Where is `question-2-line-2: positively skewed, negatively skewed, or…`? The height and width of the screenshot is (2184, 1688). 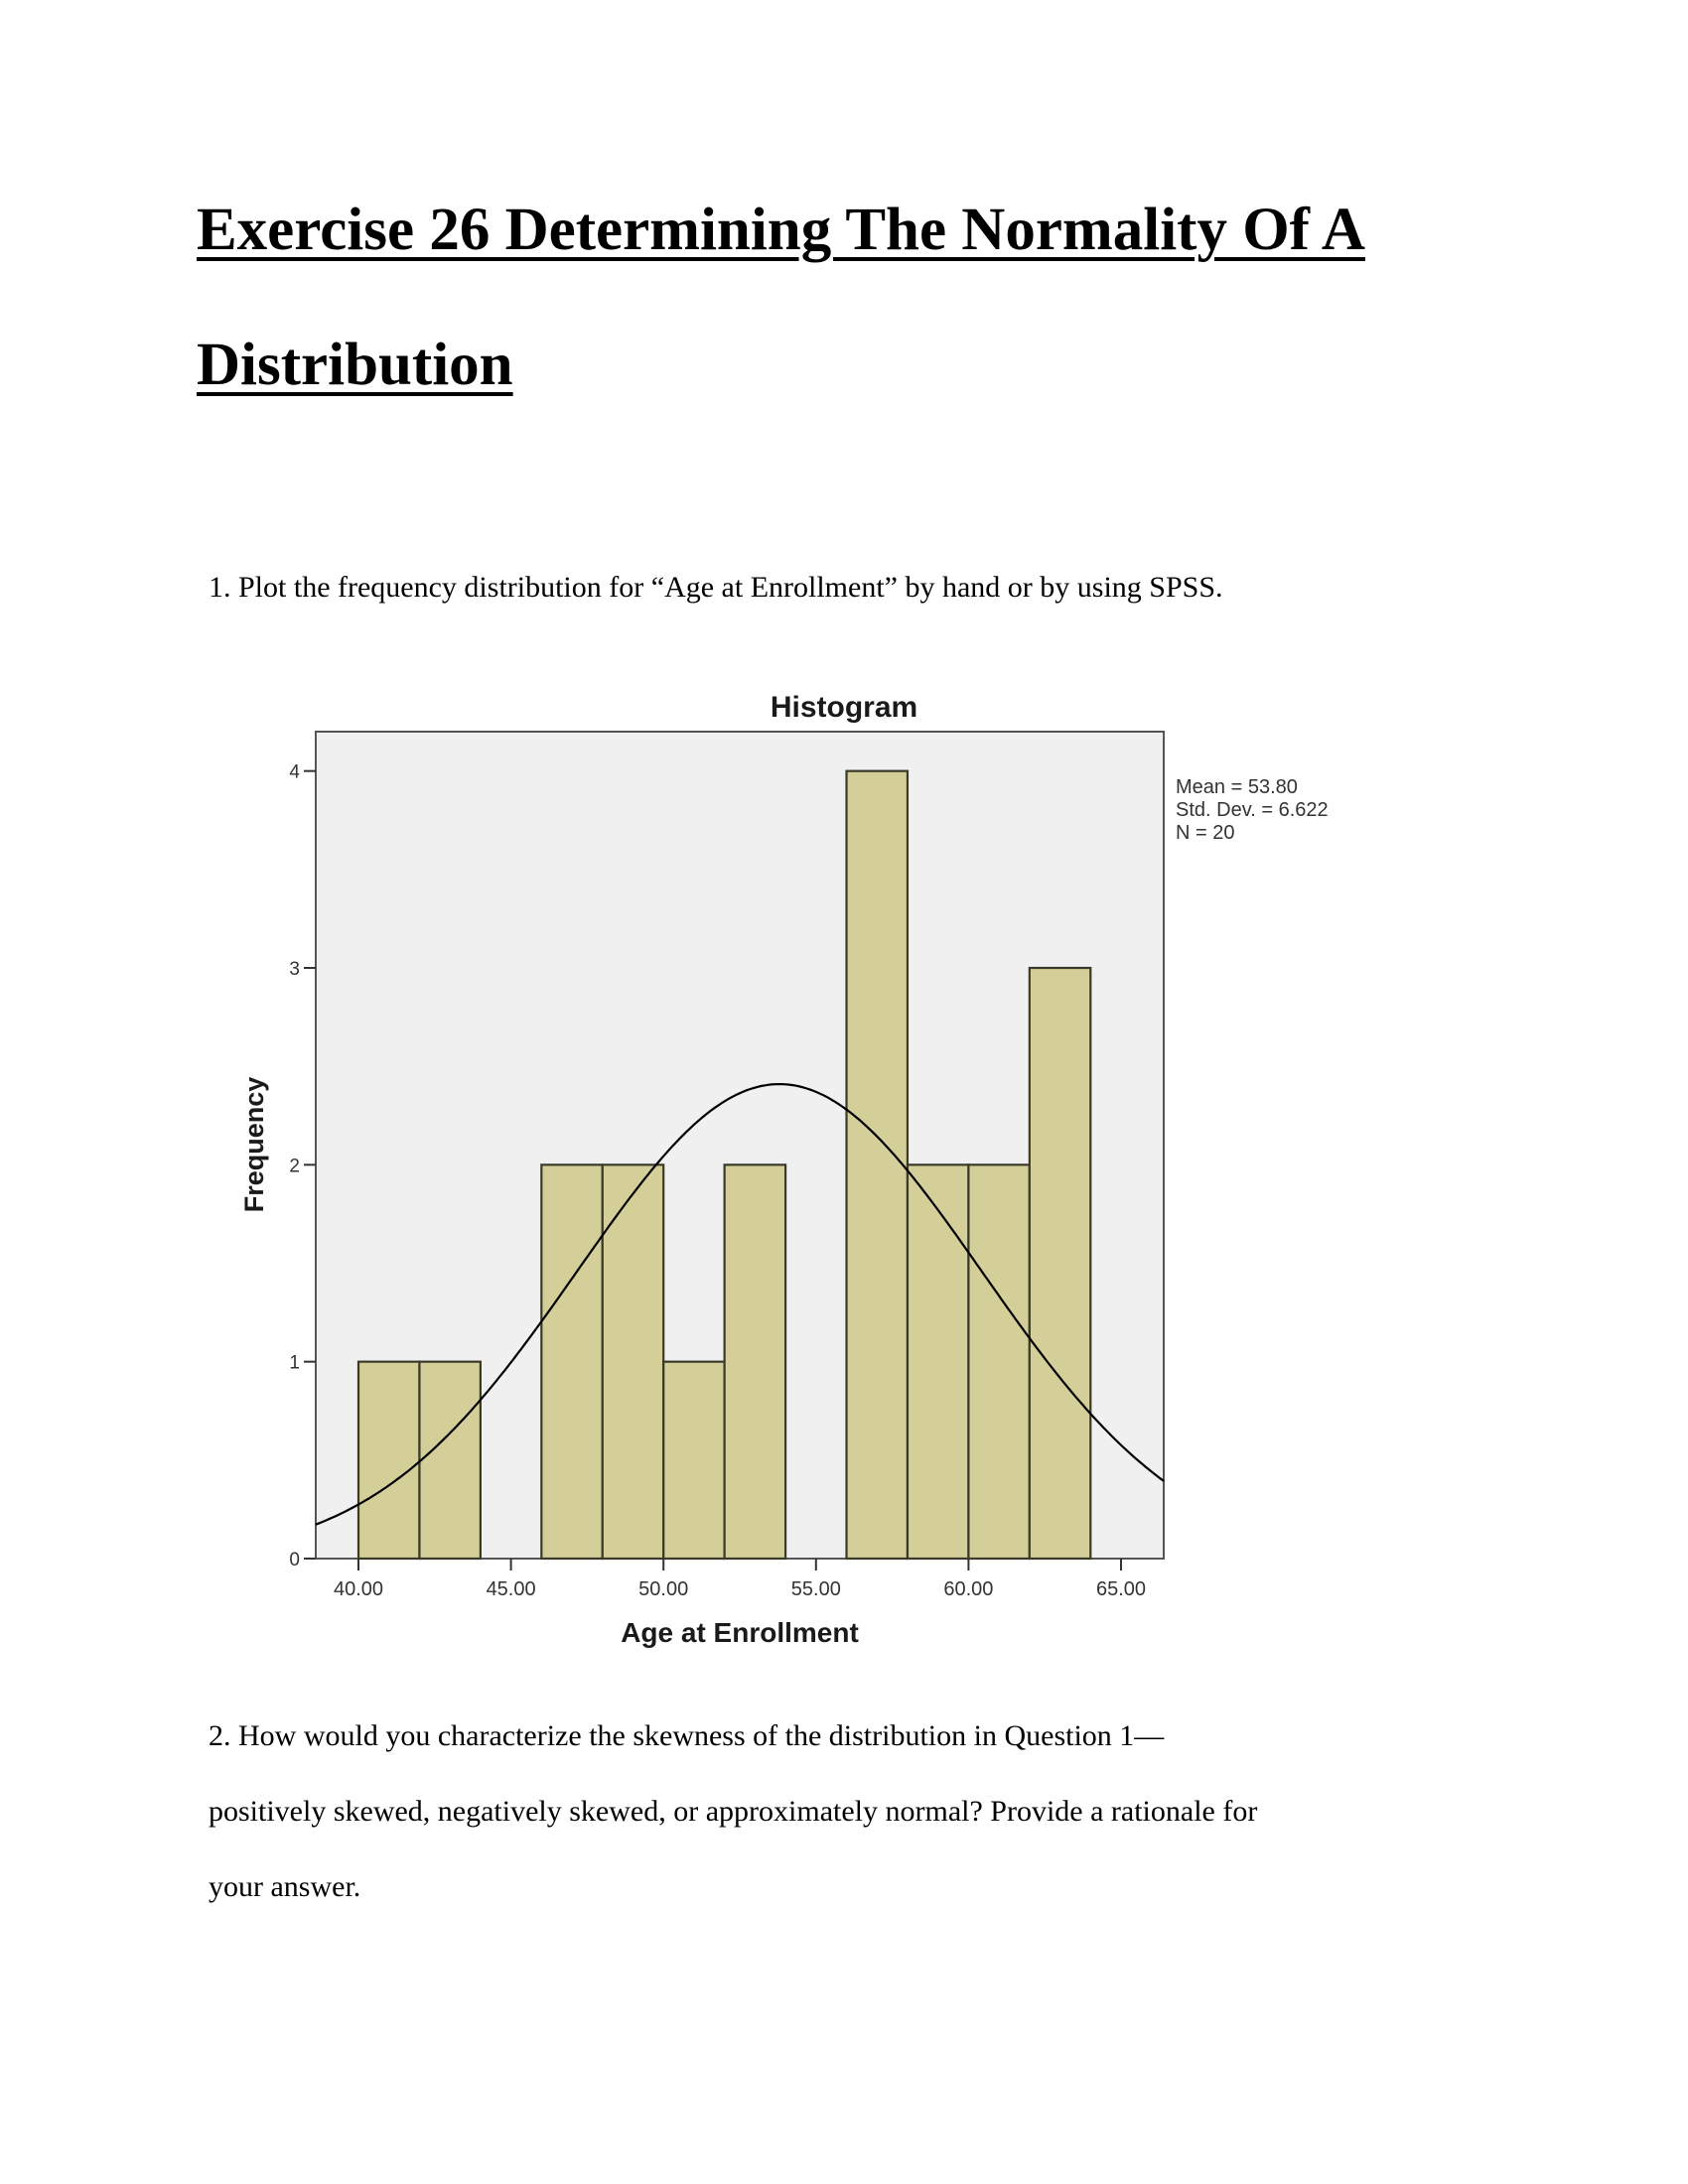
question-2-line-2: positively skewed, negatively skewed, or… is located at coordinates (733, 1811).